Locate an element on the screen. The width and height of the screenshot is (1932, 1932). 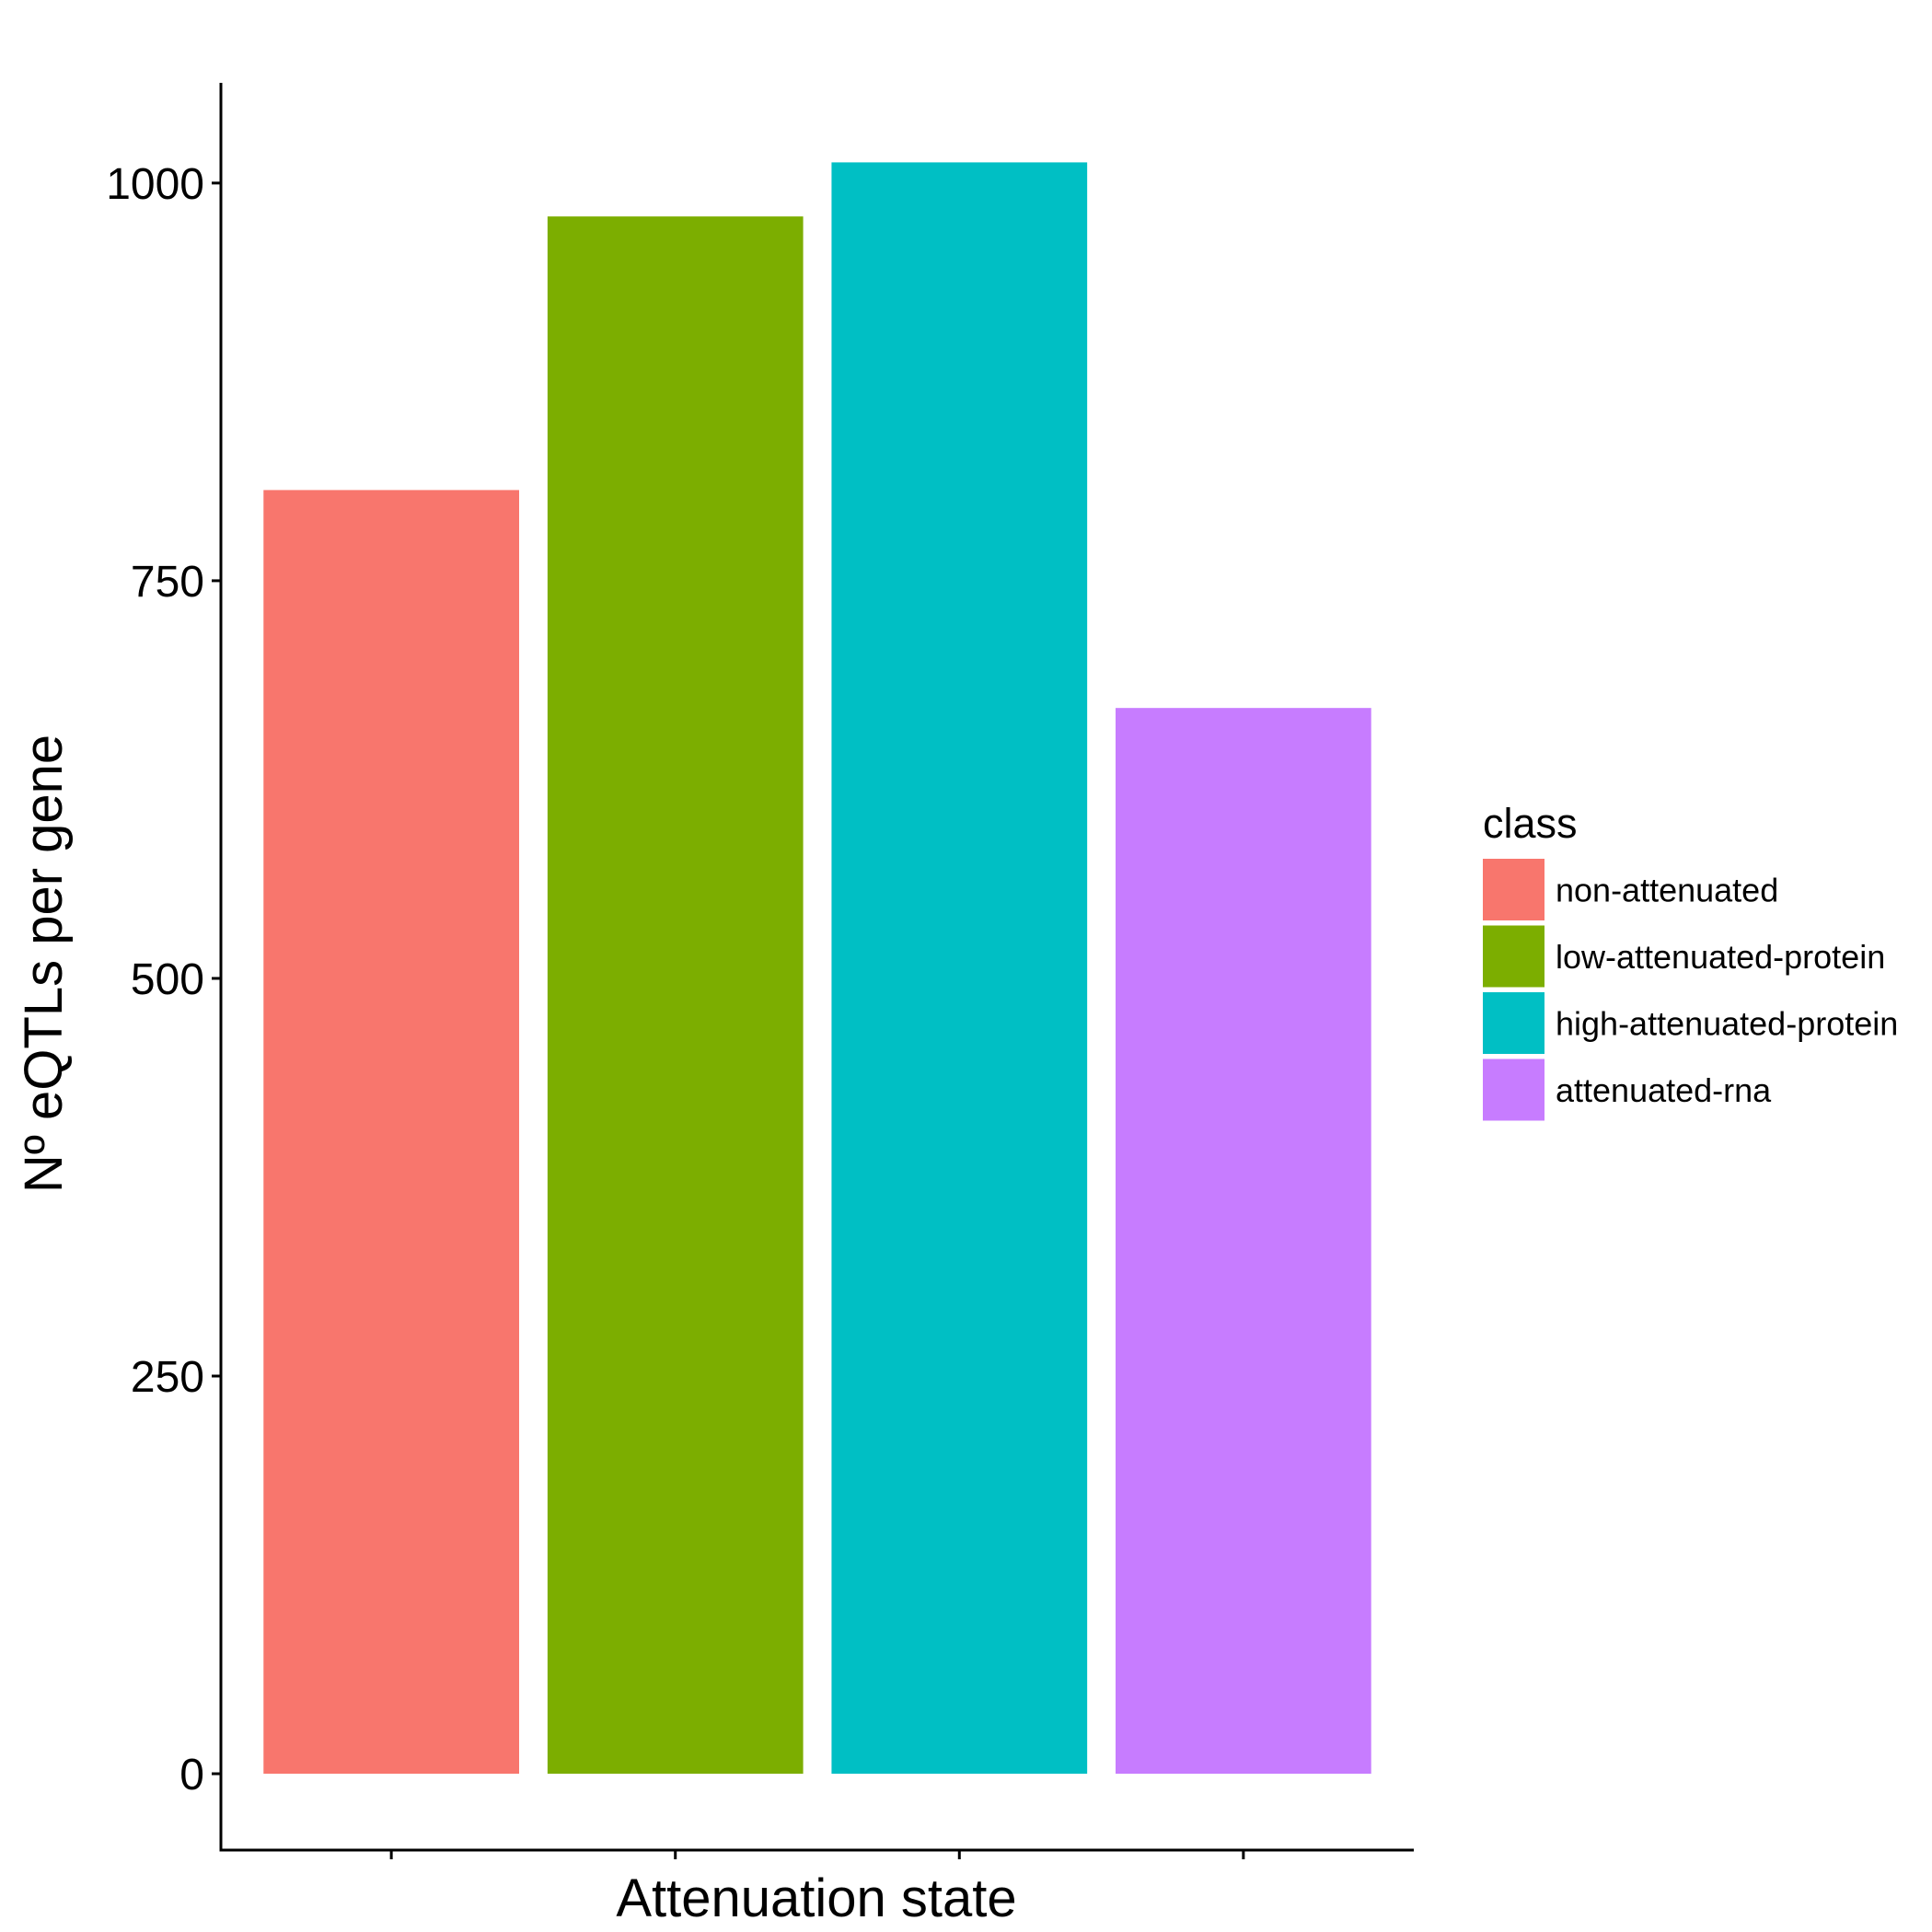
bar-non-attenuated is located at coordinates (391, 1132).